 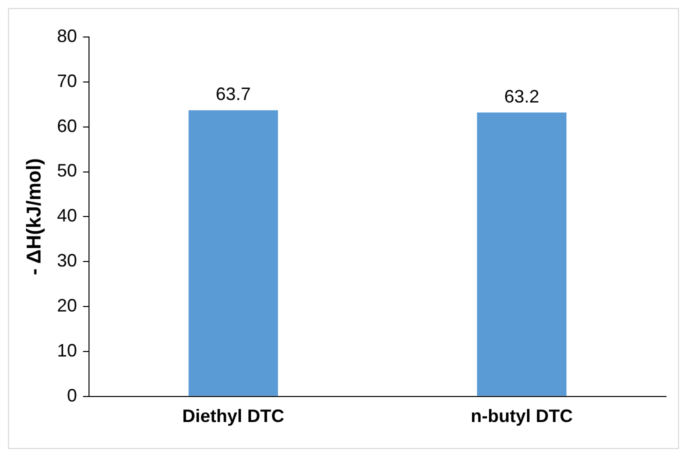 I want to click on y-tick-label: 50, so click(x=67, y=170).